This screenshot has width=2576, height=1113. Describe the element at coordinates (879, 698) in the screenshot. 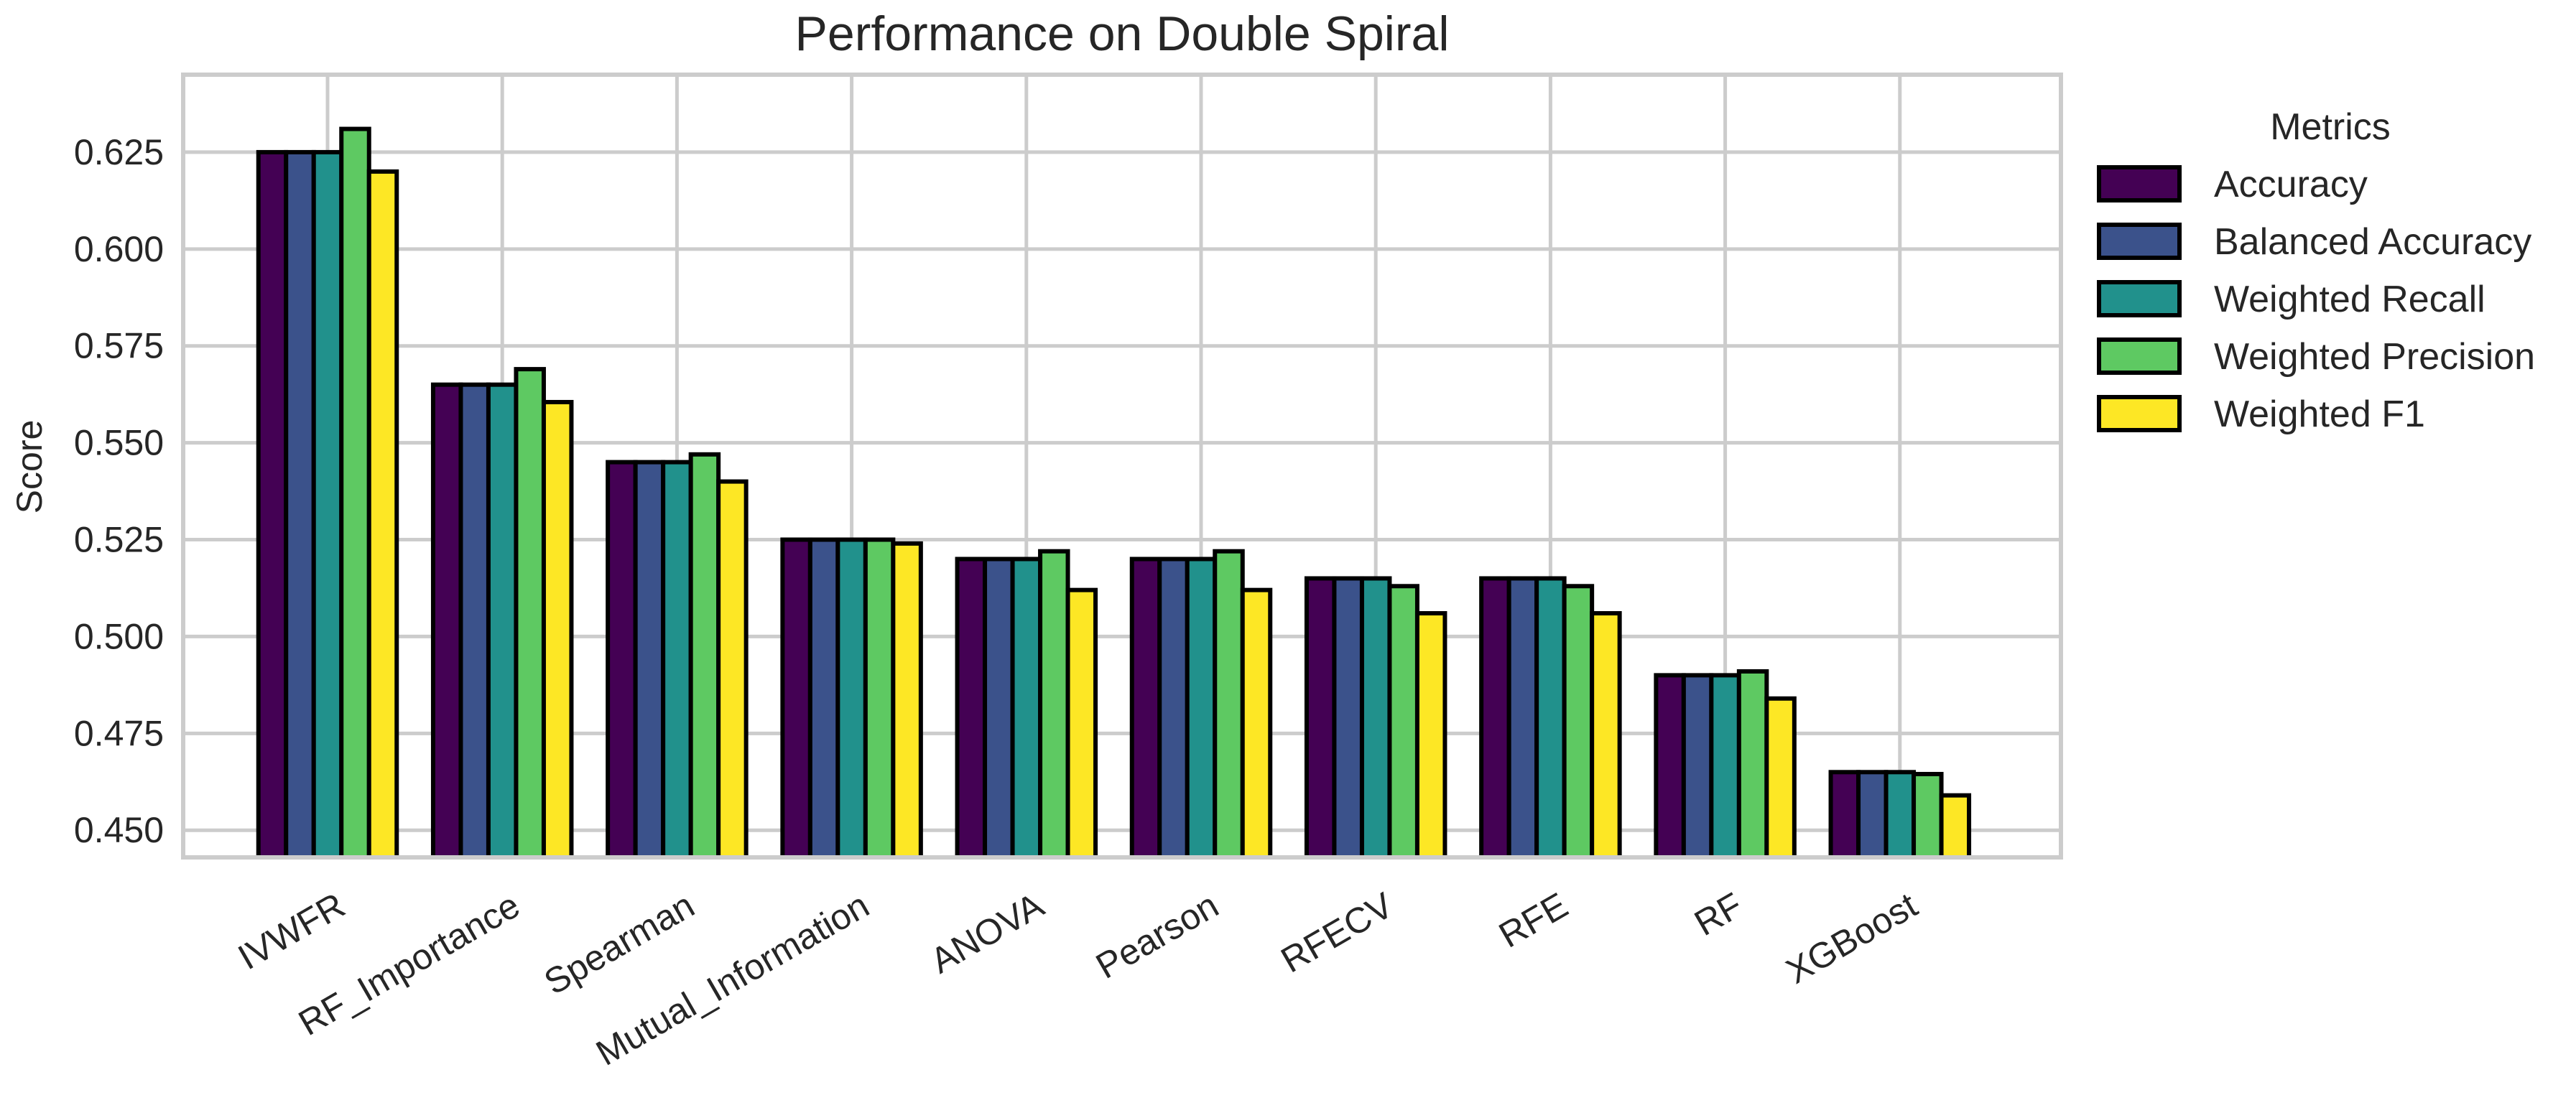

I see `bar-mutual-information-weighted-precision` at that location.